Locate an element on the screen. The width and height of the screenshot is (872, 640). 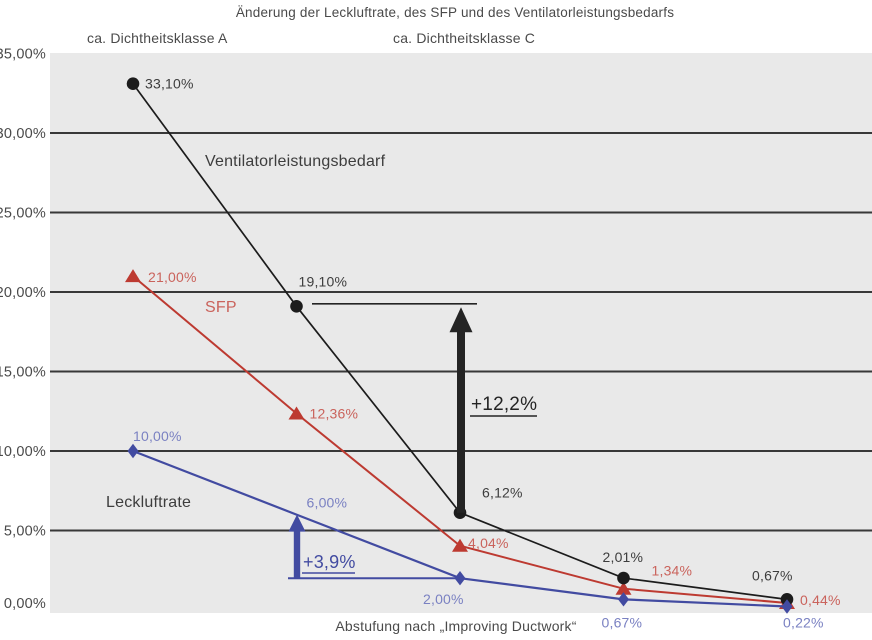
class-c-label: ca. Dichtheitsklasse C is located at coordinates (464, 38).